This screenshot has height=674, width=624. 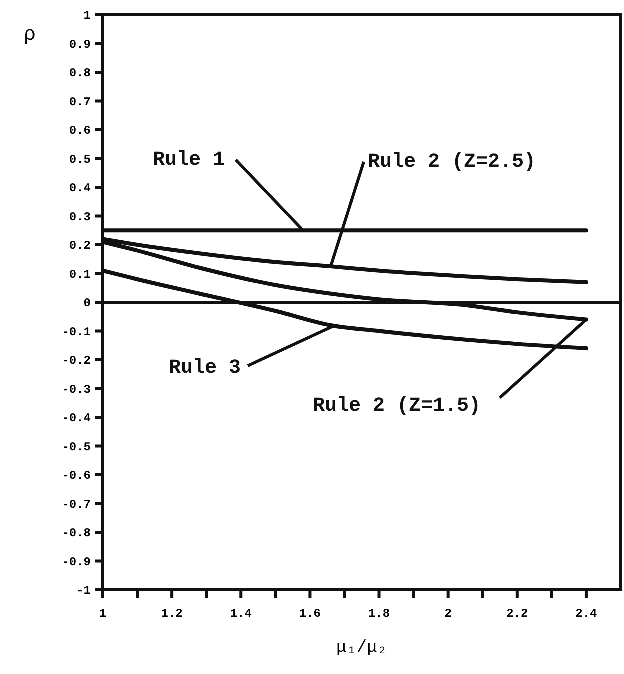 What do you see at coordinates (379, 614) in the screenshot?
I see `x-tick-label: 1.8` at bounding box center [379, 614].